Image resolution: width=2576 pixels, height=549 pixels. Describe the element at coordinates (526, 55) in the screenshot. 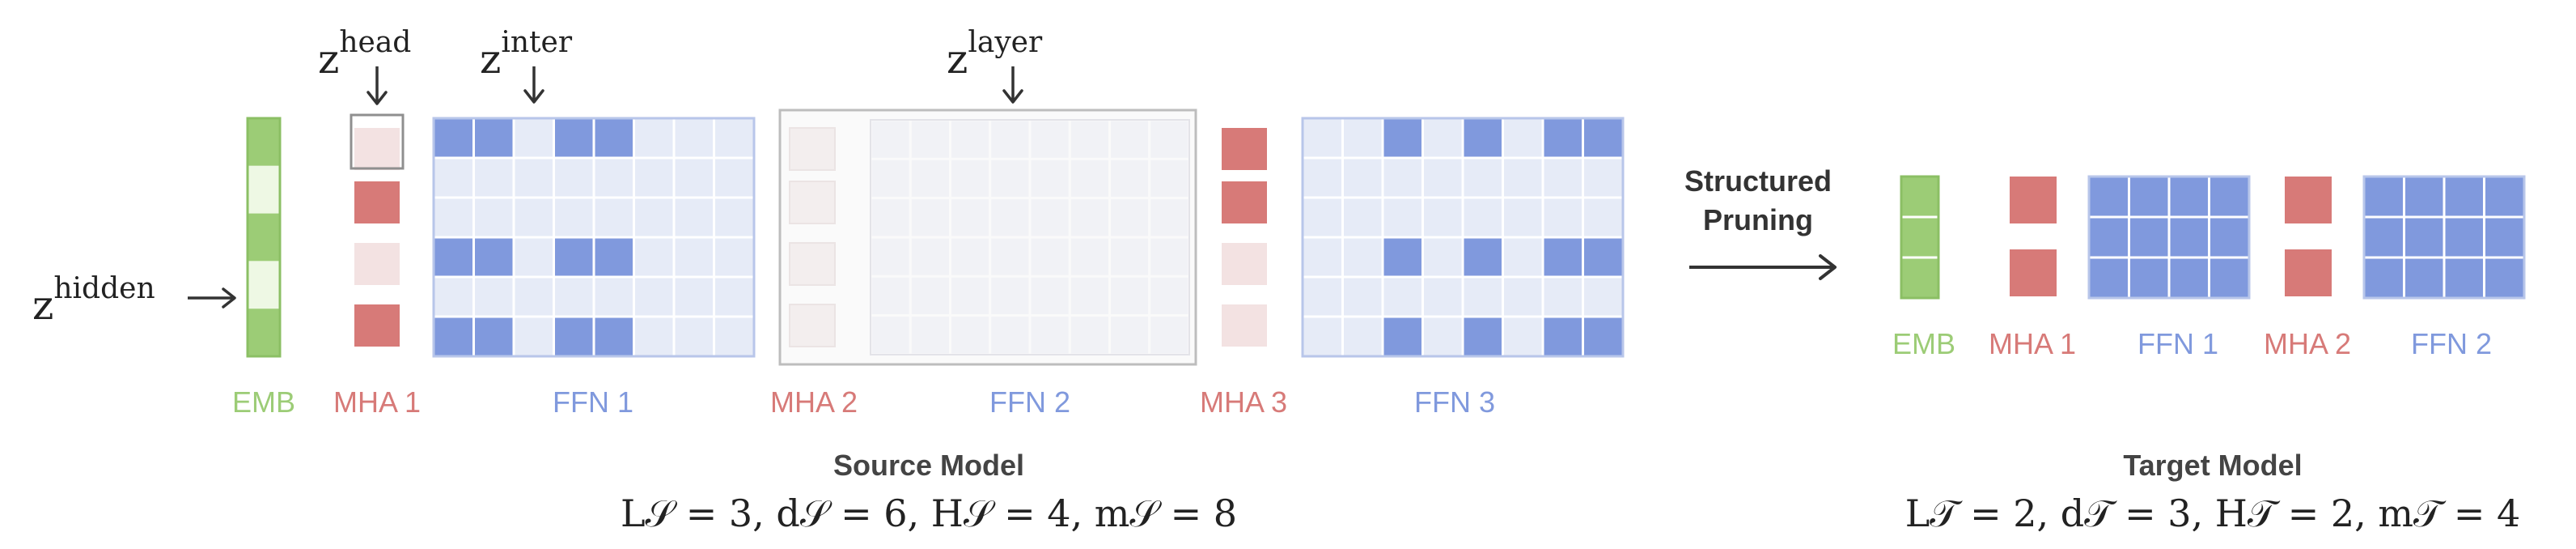

I see `z-inter-annotation: zinter` at that location.